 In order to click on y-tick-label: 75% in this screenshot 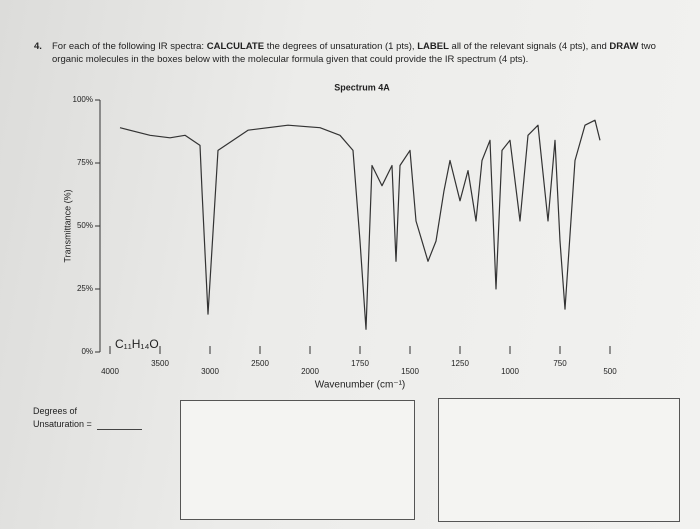, I will do `click(85, 162)`.